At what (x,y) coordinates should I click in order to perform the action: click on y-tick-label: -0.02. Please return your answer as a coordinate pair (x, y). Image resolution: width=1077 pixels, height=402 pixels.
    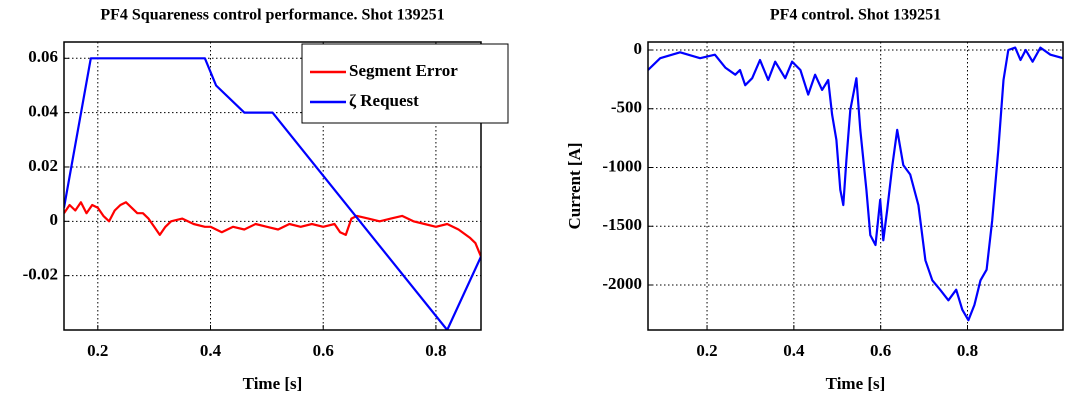
    Looking at the image, I should click on (40, 274).